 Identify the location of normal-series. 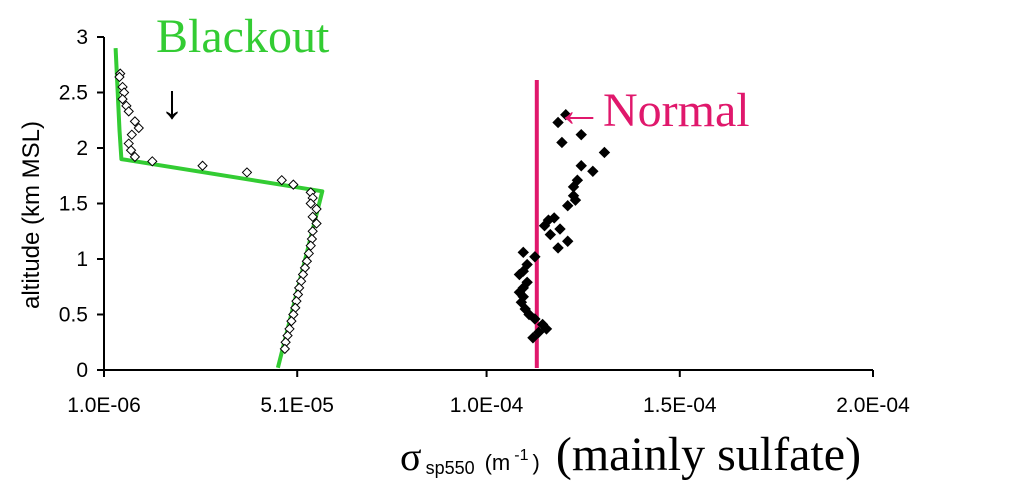
(562, 226).